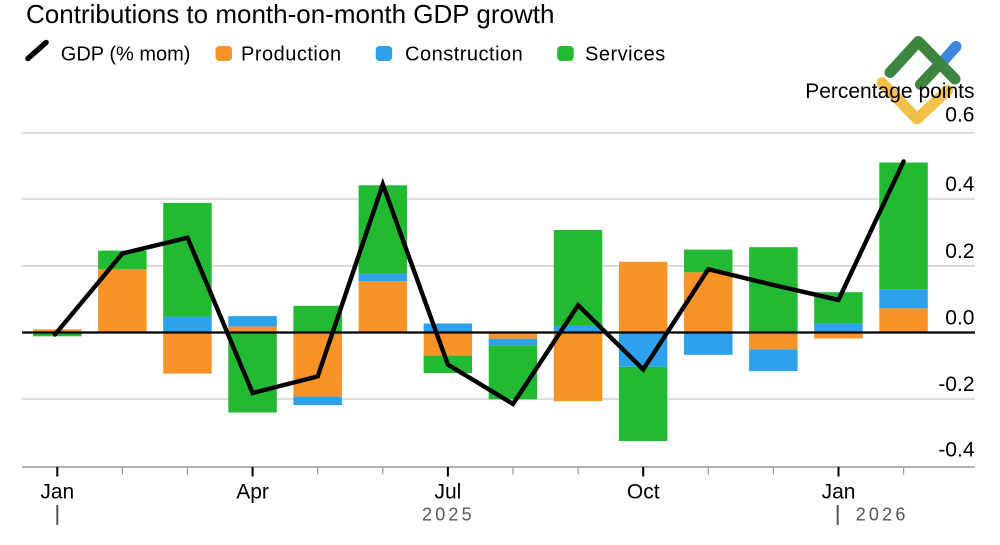 This screenshot has height=545, width=1000. What do you see at coordinates (126, 55) in the screenshot?
I see `svg-text: GDP (% mom)` at bounding box center [126, 55].